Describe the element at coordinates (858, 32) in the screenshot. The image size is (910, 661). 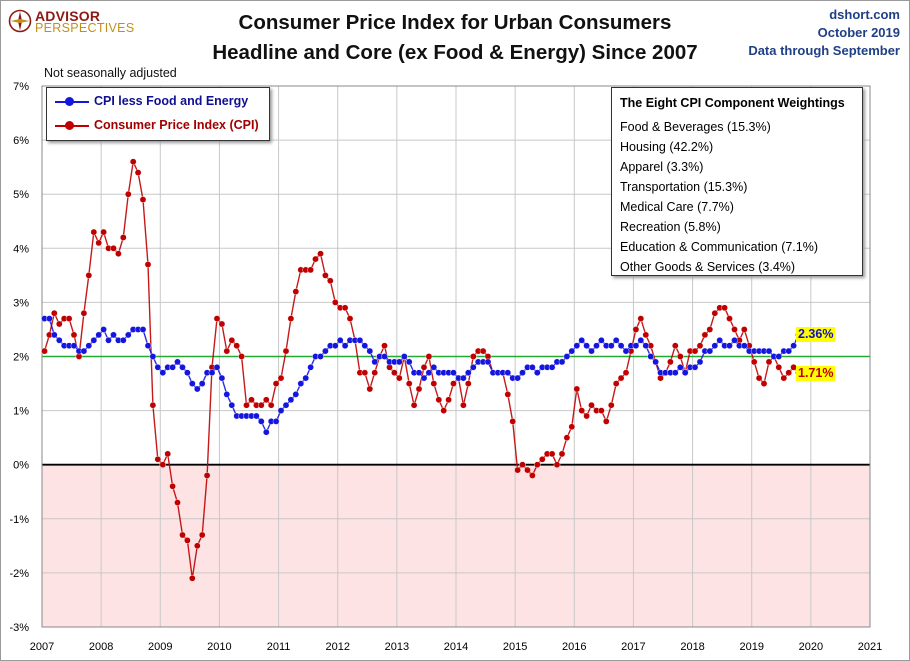
I see `publication-date: October 2019` at that location.